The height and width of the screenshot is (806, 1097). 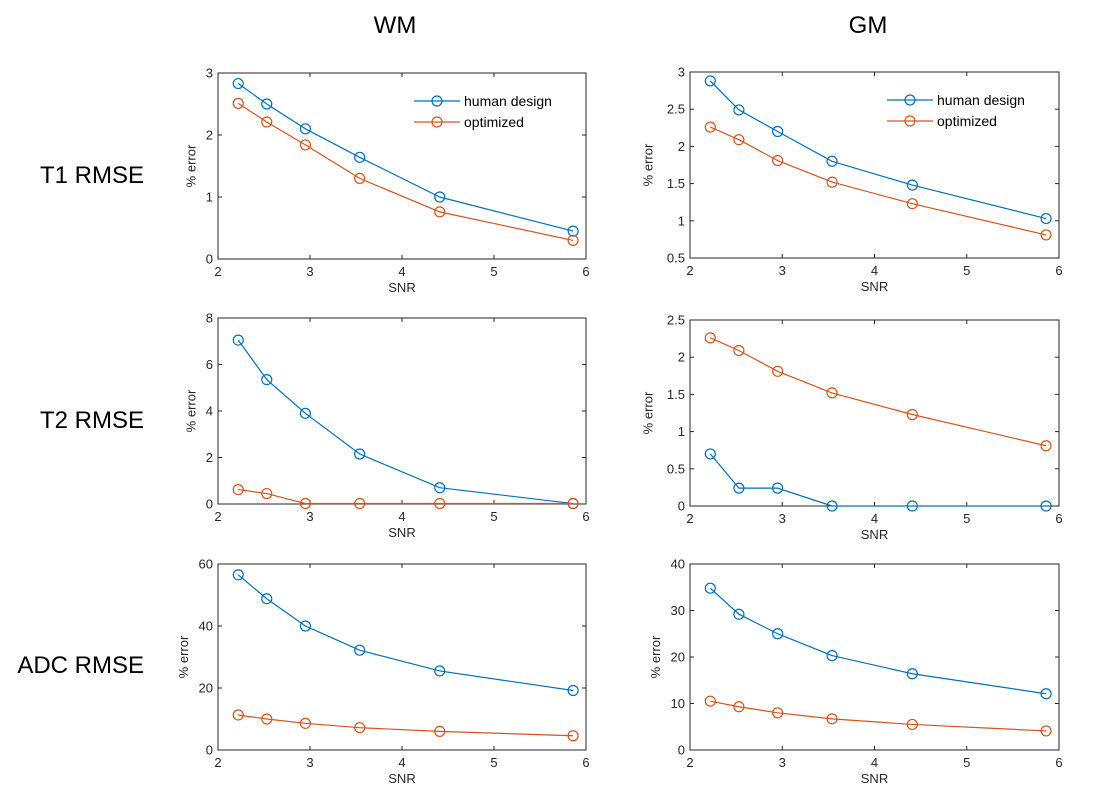 I want to click on legend-label: optimized, so click(x=494, y=122).